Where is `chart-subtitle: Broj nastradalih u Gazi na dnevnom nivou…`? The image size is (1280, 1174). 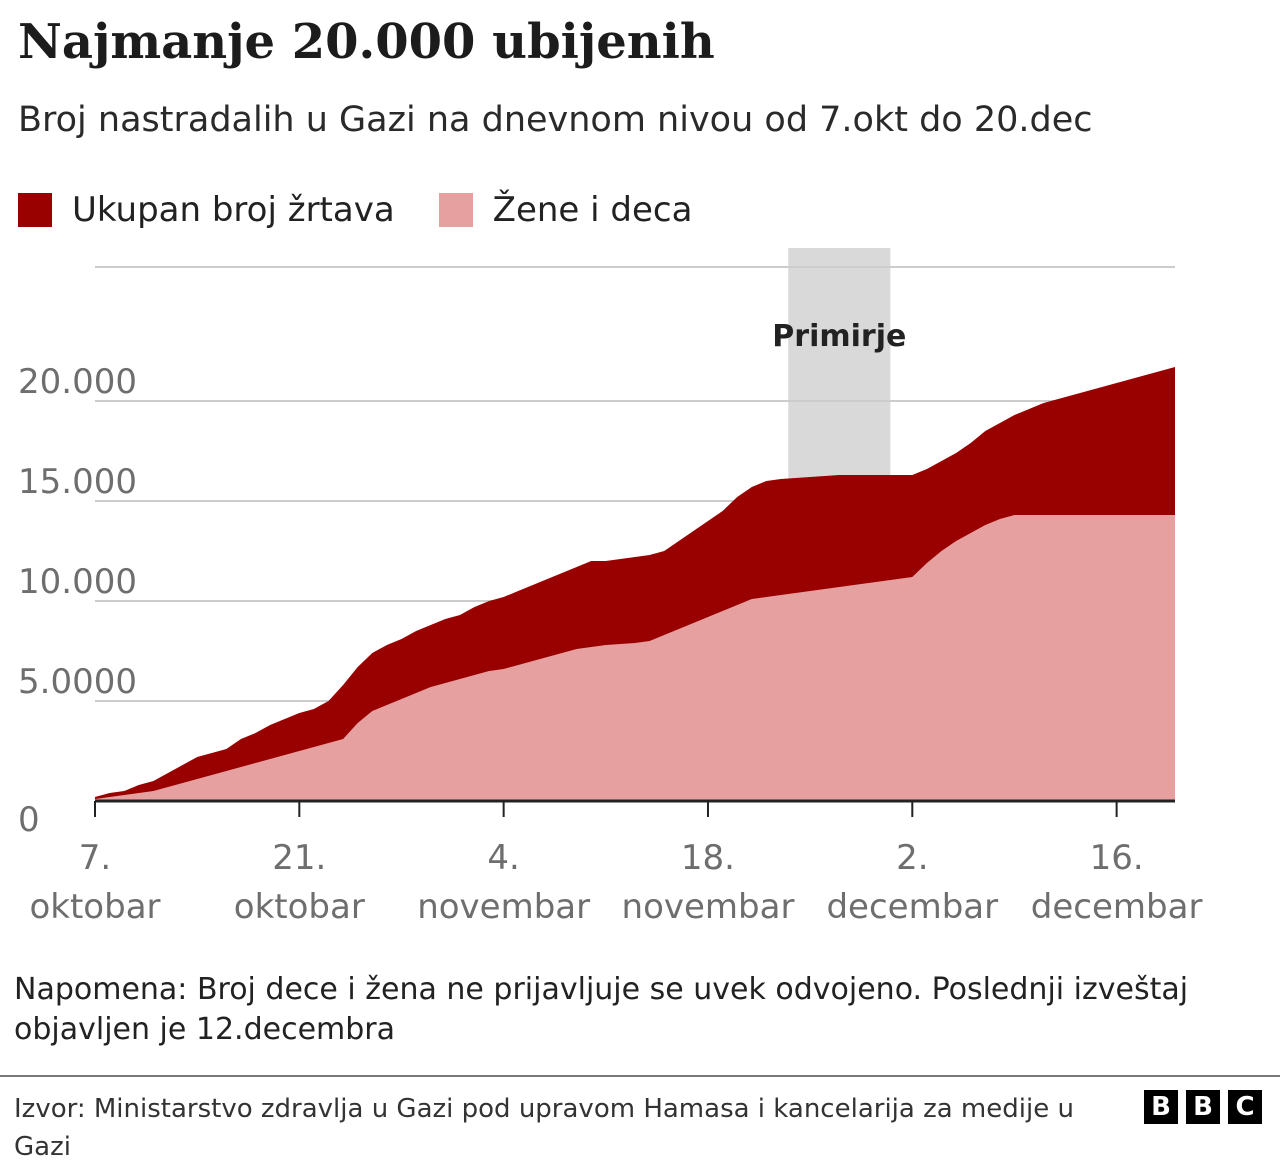 chart-subtitle: Broj nastradalih u Gazi na dnevnom nivou… is located at coordinates (555, 120).